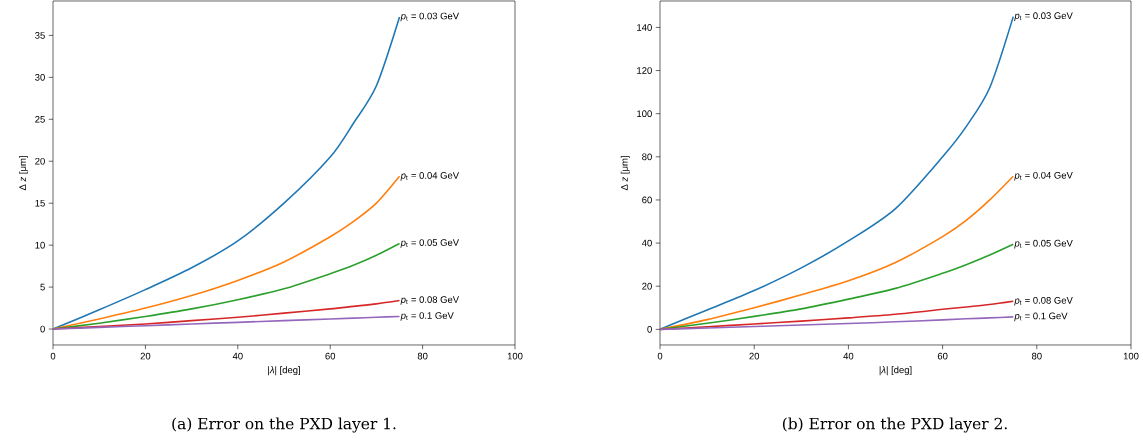  What do you see at coordinates (40, 245) in the screenshot?
I see `y-tick-label: 10` at bounding box center [40, 245].